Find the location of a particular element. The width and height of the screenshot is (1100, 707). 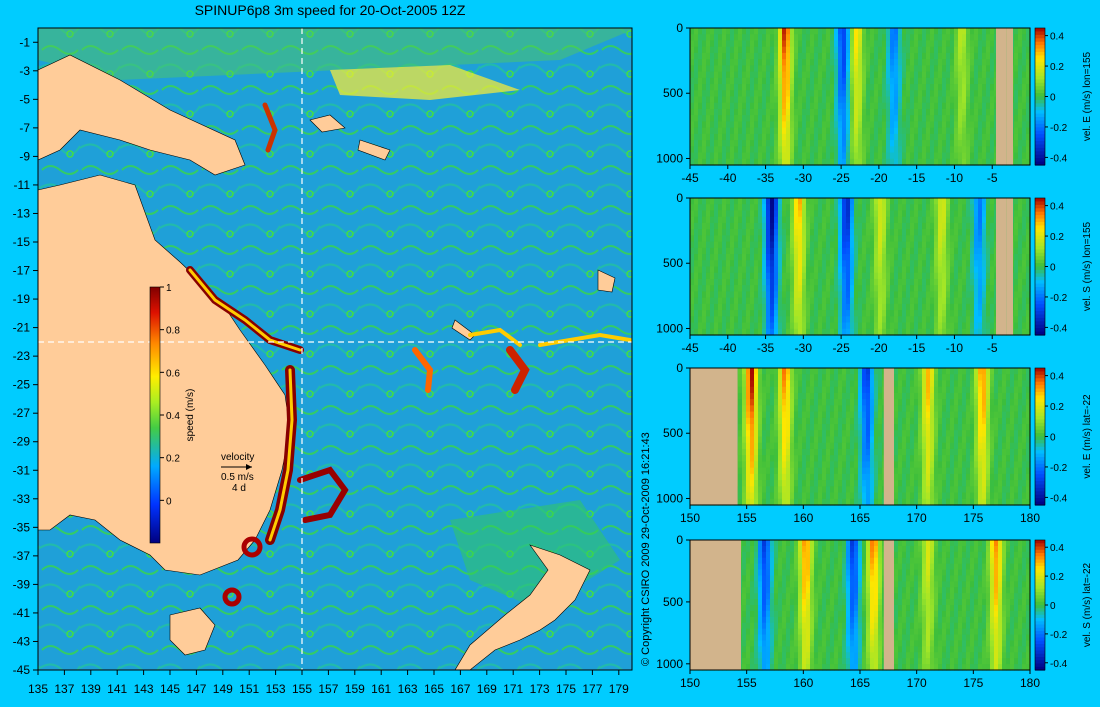

section-colorbar-label: vel. E (m/s) lat=-22 is located at coordinates (1087, 436).